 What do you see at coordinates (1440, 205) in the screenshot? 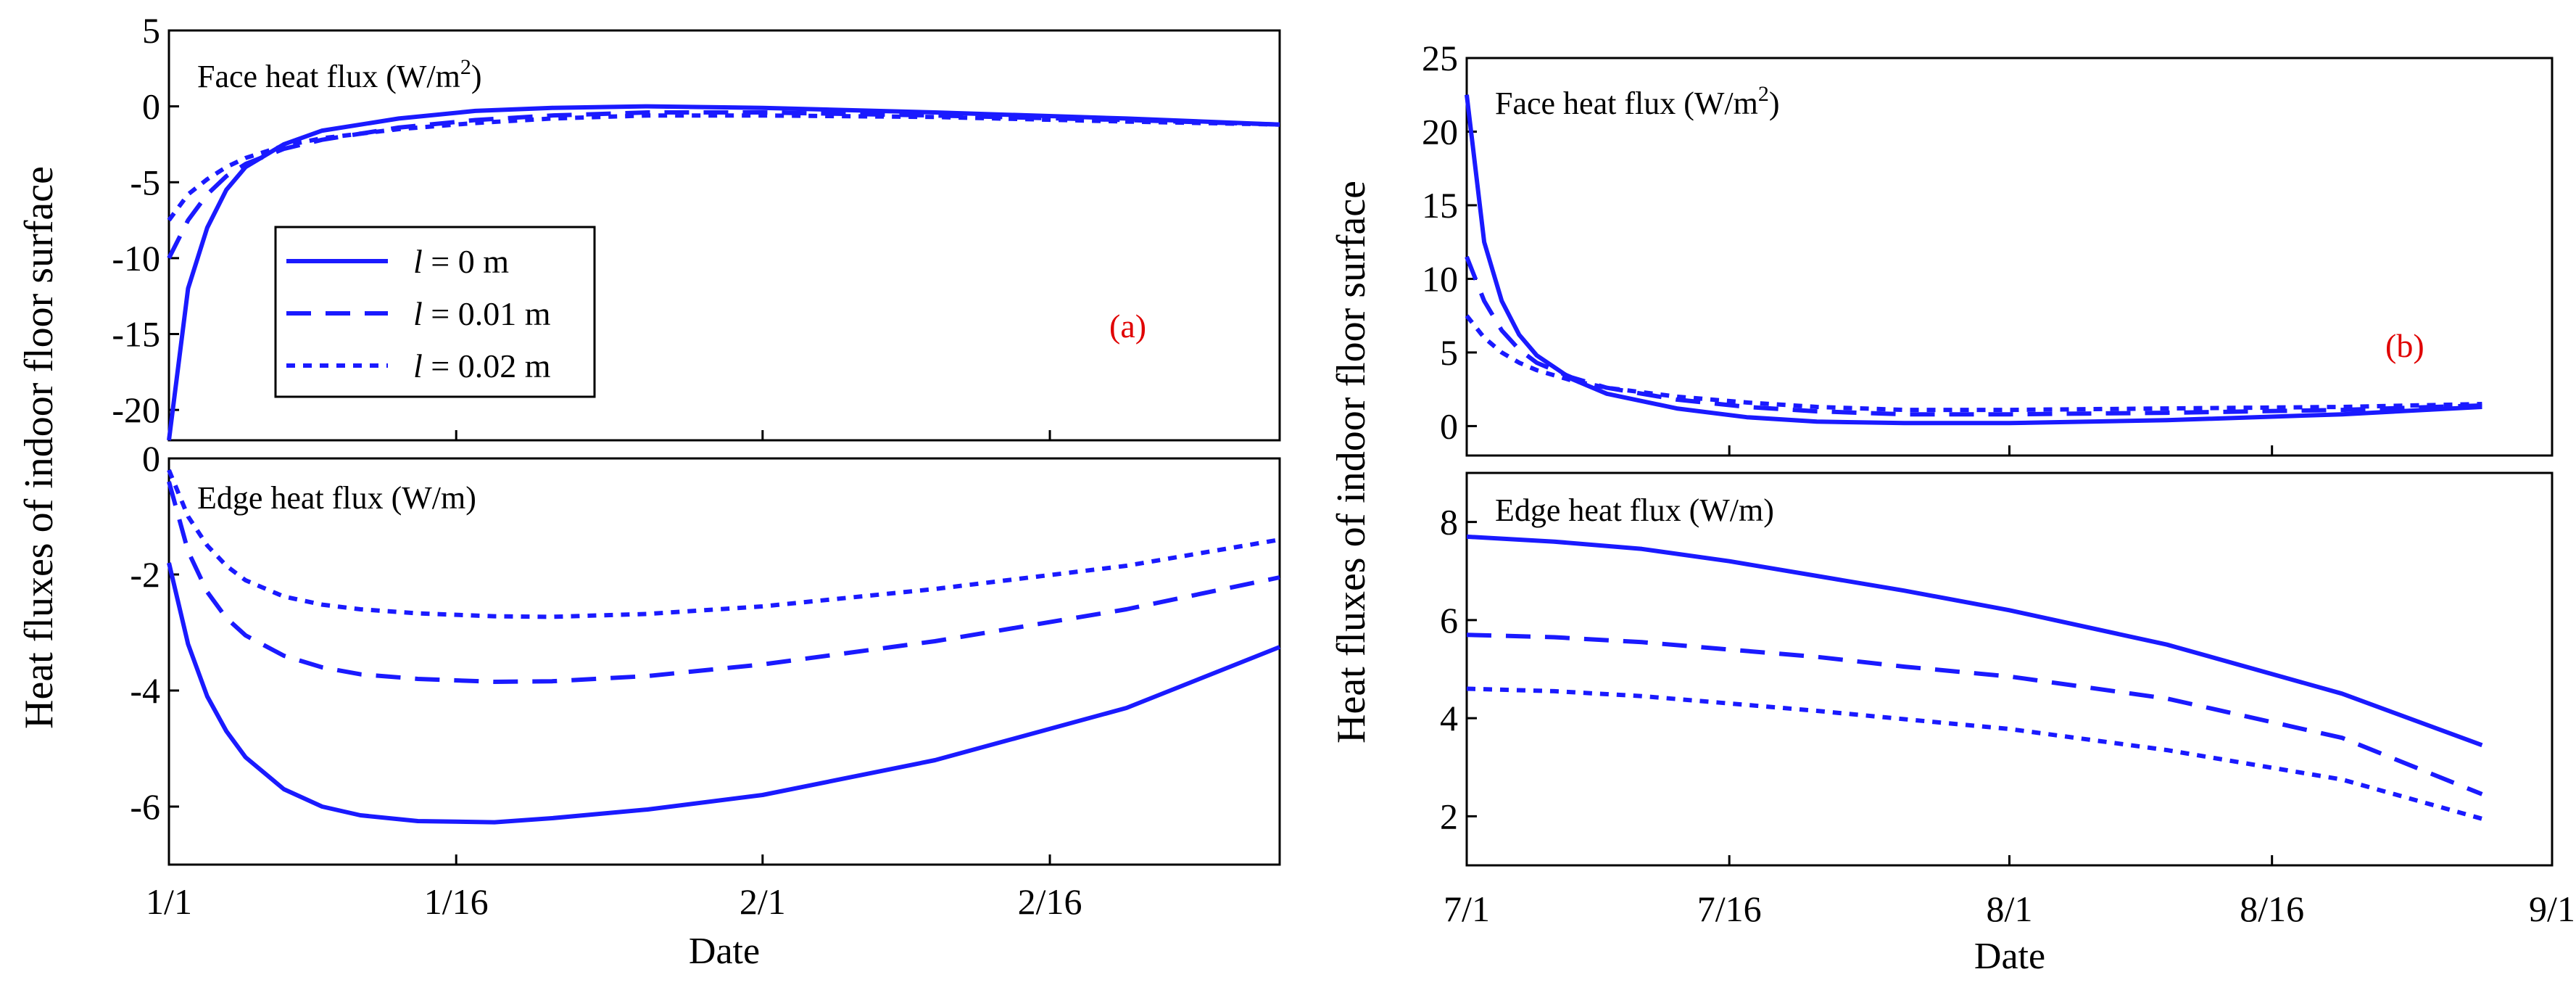
I see `y-tick-label: 15` at bounding box center [1440, 205].